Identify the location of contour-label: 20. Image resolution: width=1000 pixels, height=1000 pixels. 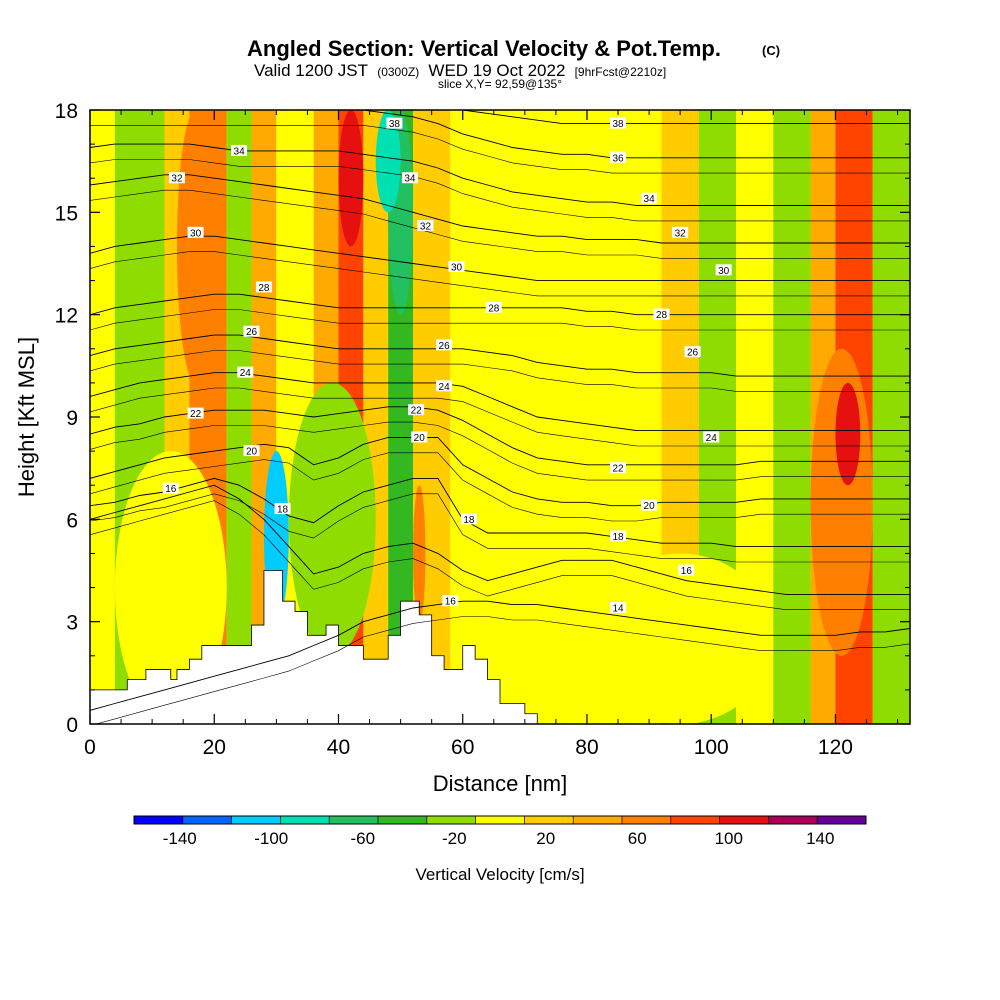
(252, 452).